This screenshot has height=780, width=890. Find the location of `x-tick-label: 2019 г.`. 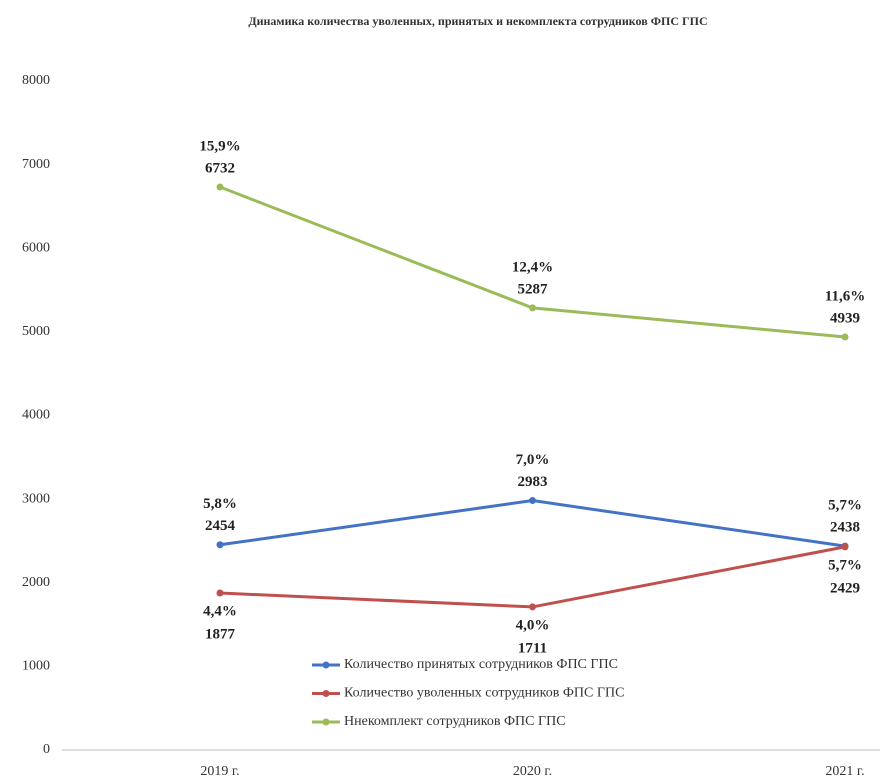

x-tick-label: 2019 г. is located at coordinates (219, 771).